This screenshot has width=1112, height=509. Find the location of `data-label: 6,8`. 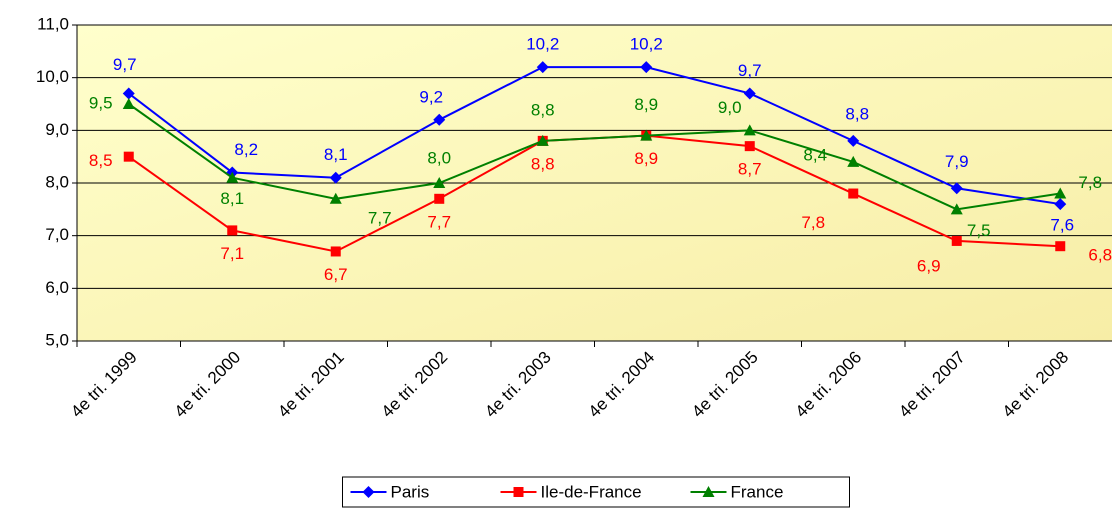

data-label: 6,8 is located at coordinates (1100, 255).